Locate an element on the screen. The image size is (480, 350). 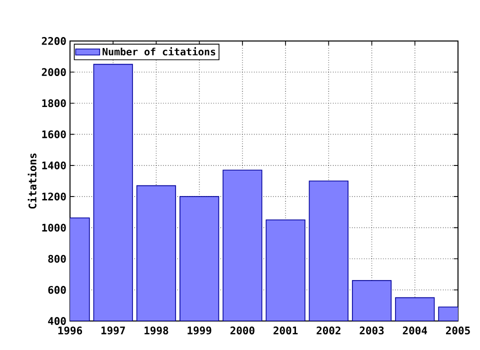
legend-label: Number of citations is located at coordinates (159, 51).